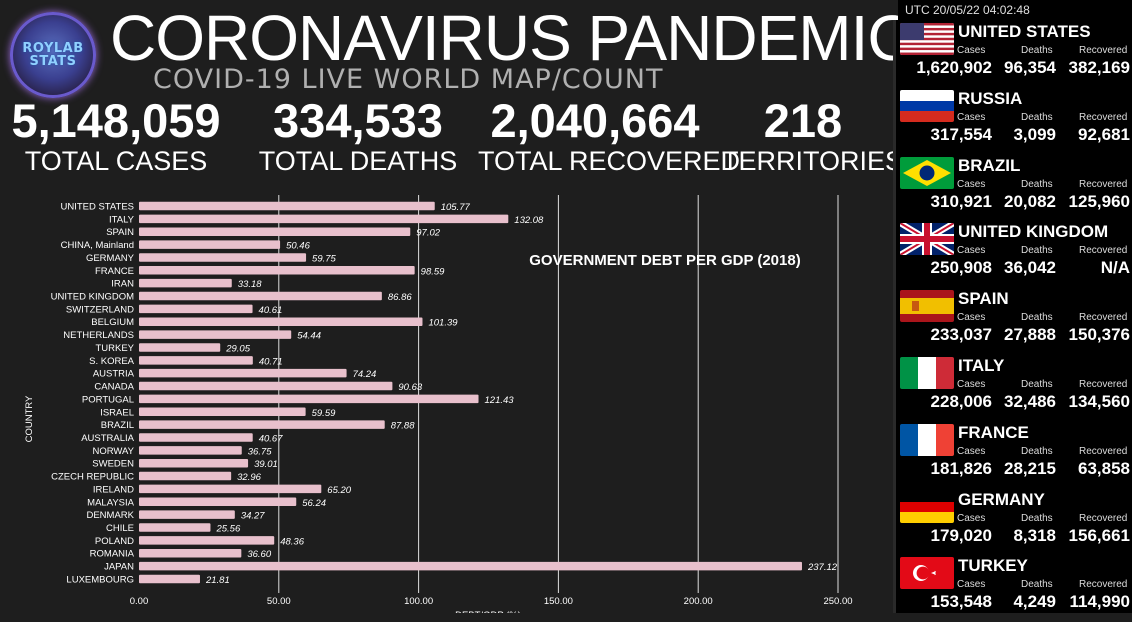 The image size is (1132, 622). Describe the element at coordinates (92, 477) in the screenshot. I see `category-label: CZECH REPUBLIC` at that location.